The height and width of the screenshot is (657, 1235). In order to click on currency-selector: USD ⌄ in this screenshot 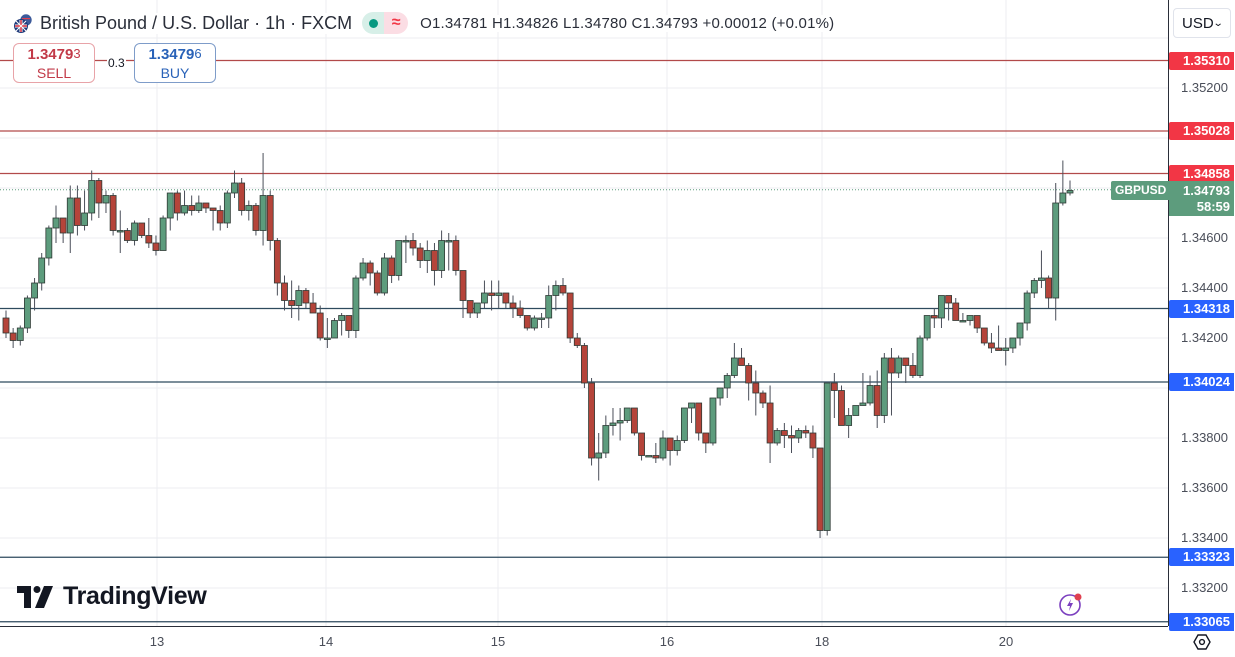, I will do `click(1202, 23)`.